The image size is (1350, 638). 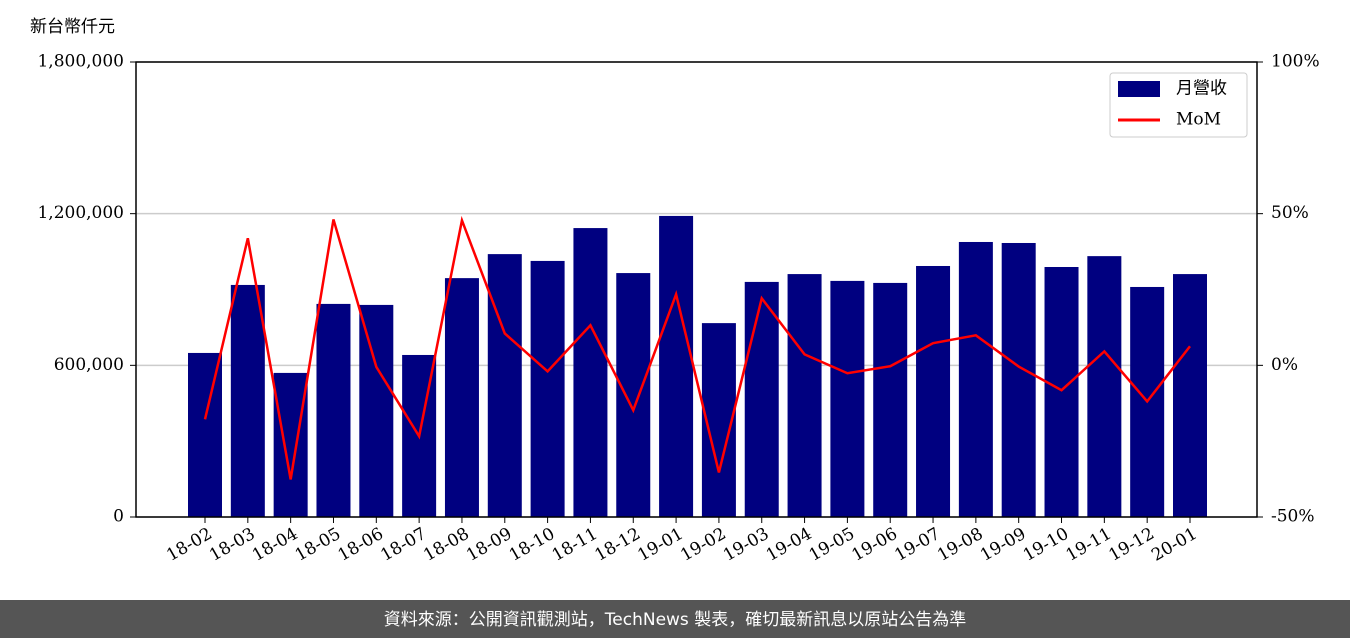 I want to click on x-tick-label: 19-10, so click(x=1046, y=545).